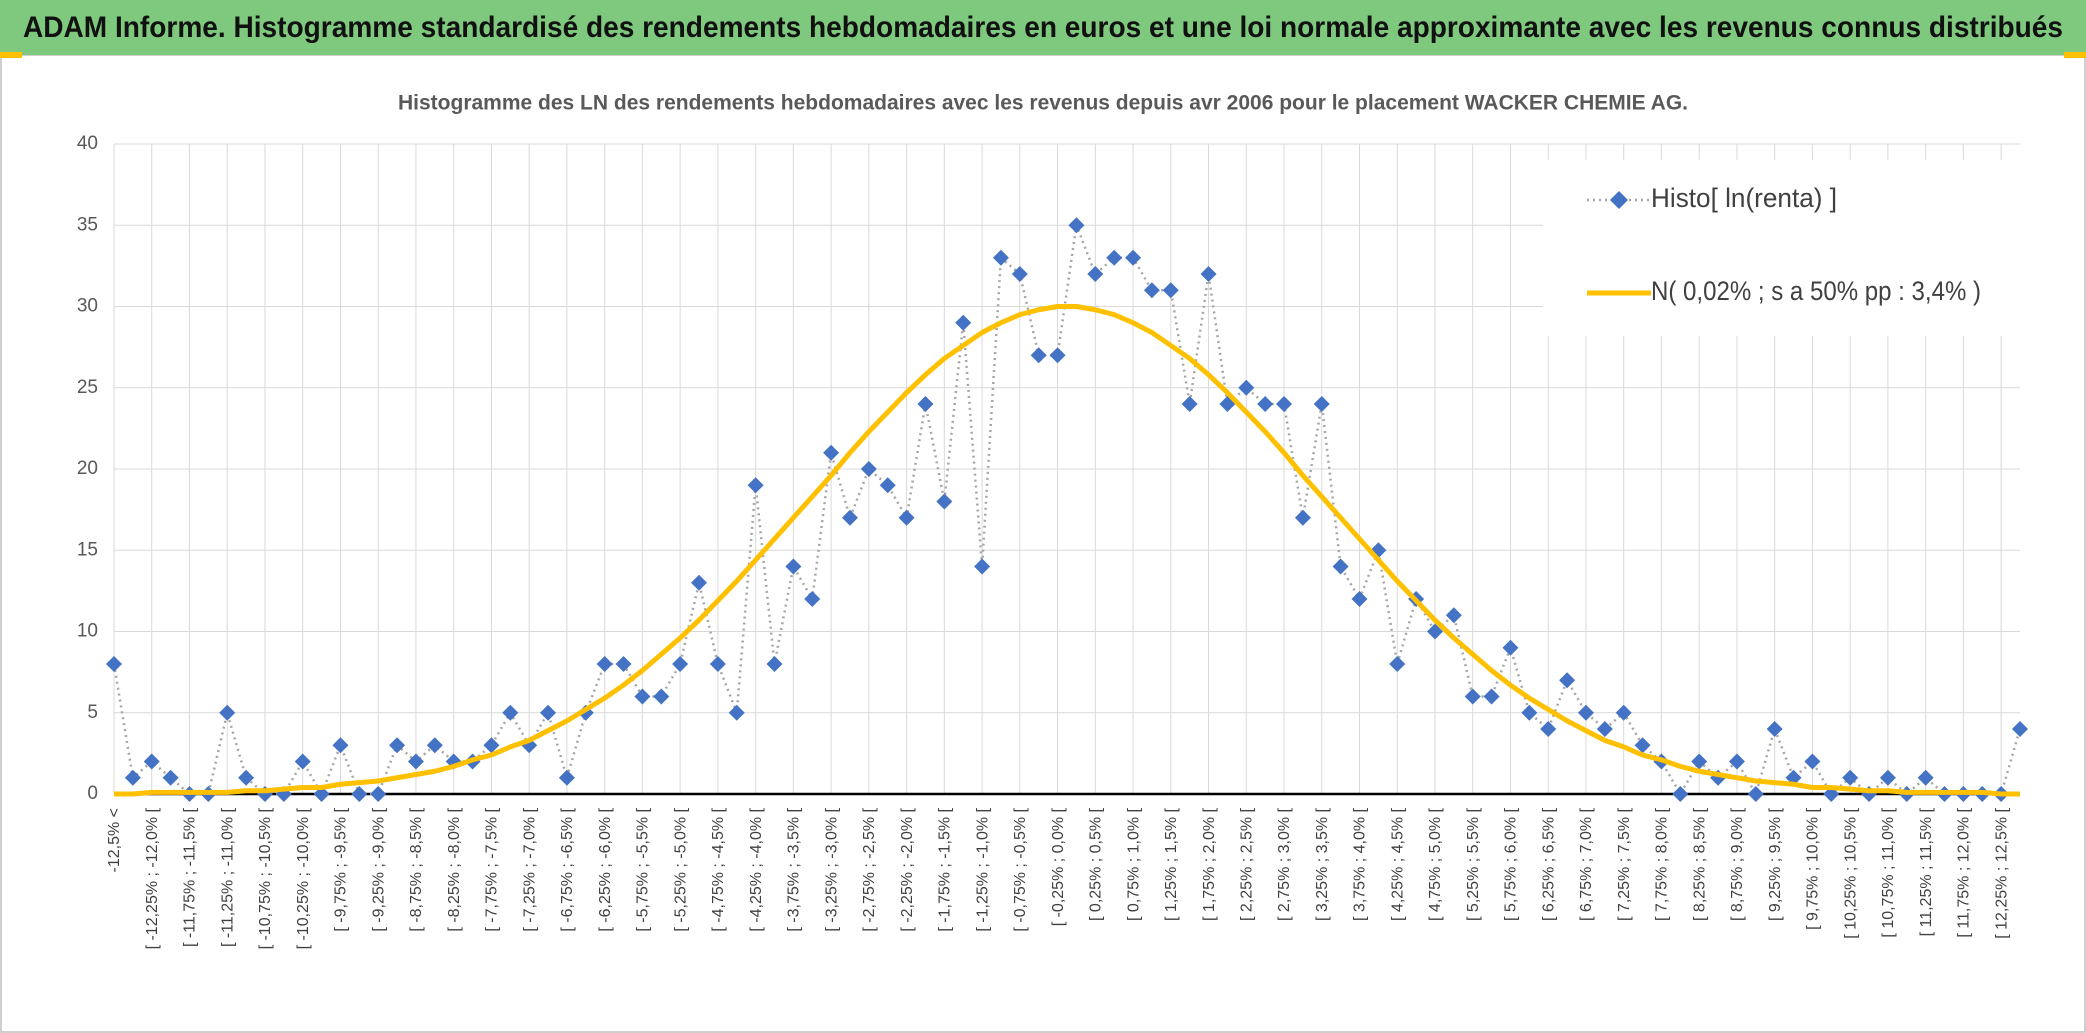  What do you see at coordinates (87, 224) in the screenshot?
I see `y-tick-label: 35` at bounding box center [87, 224].